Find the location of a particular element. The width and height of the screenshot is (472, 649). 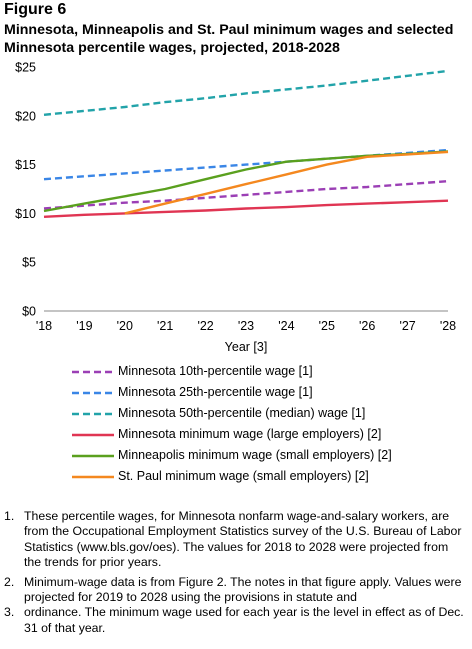

x-tick-label: '28 is located at coordinates (448, 326).